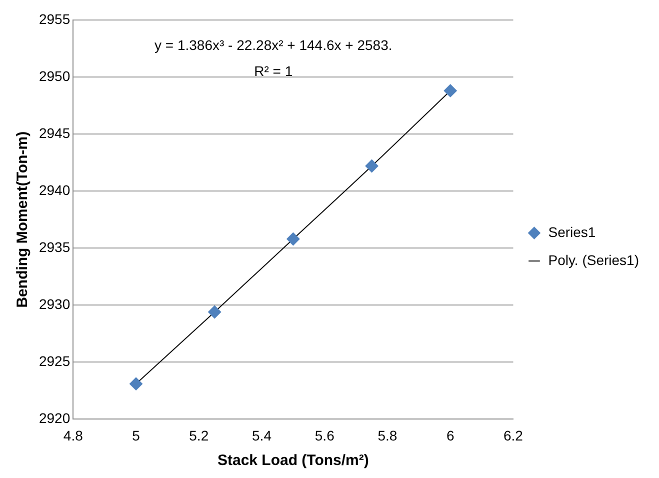 Image resolution: width=659 pixels, height=478 pixels. I want to click on y-tick-label: 2940, so click(54, 190).